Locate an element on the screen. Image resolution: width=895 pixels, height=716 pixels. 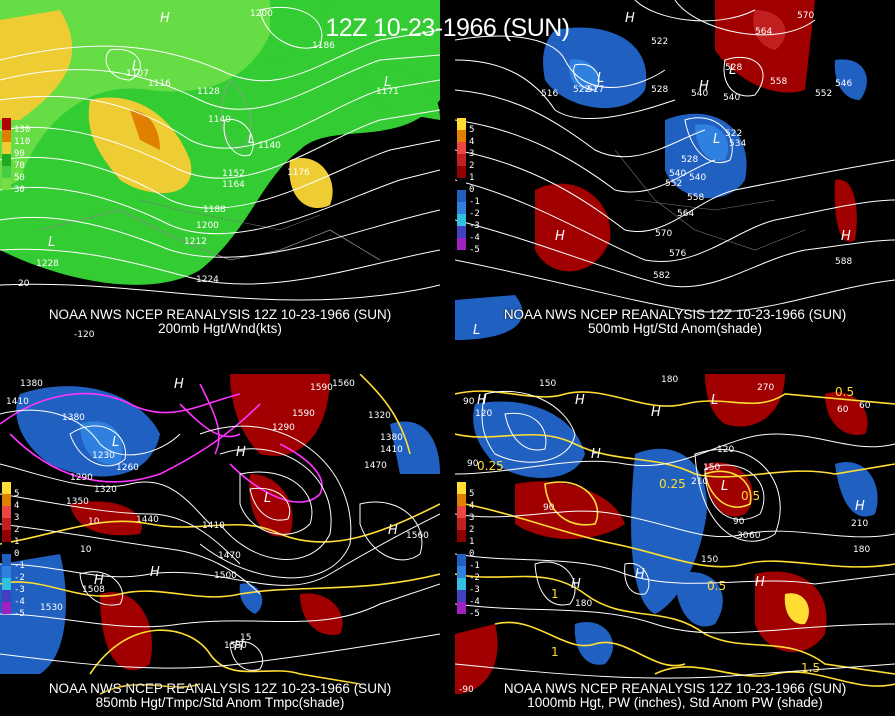
svg-text: 517 is located at coordinates (595, 90).